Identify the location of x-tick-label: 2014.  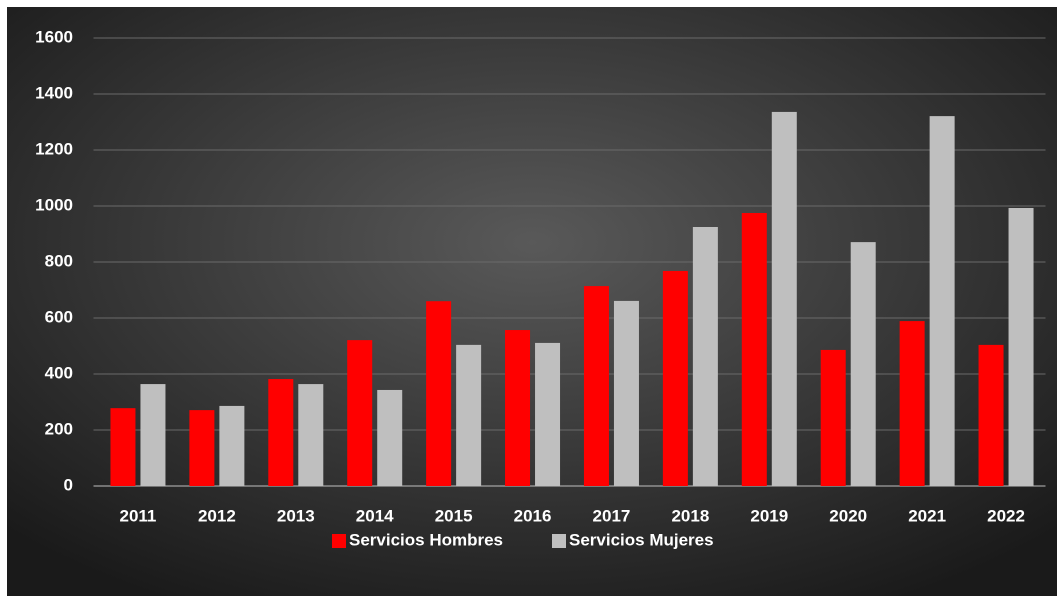
(375, 515).